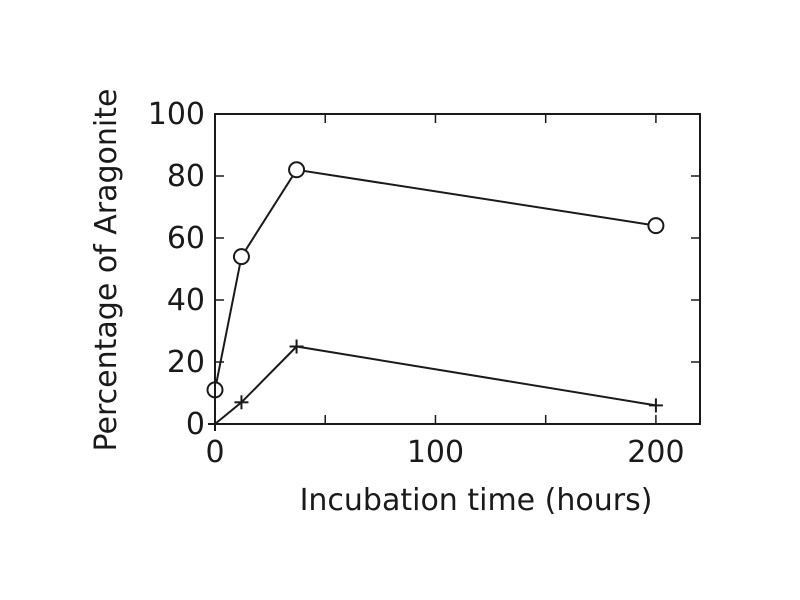 The width and height of the screenshot is (800, 600). Describe the element at coordinates (186, 300) in the screenshot. I see `y-tick-label: 40` at that location.